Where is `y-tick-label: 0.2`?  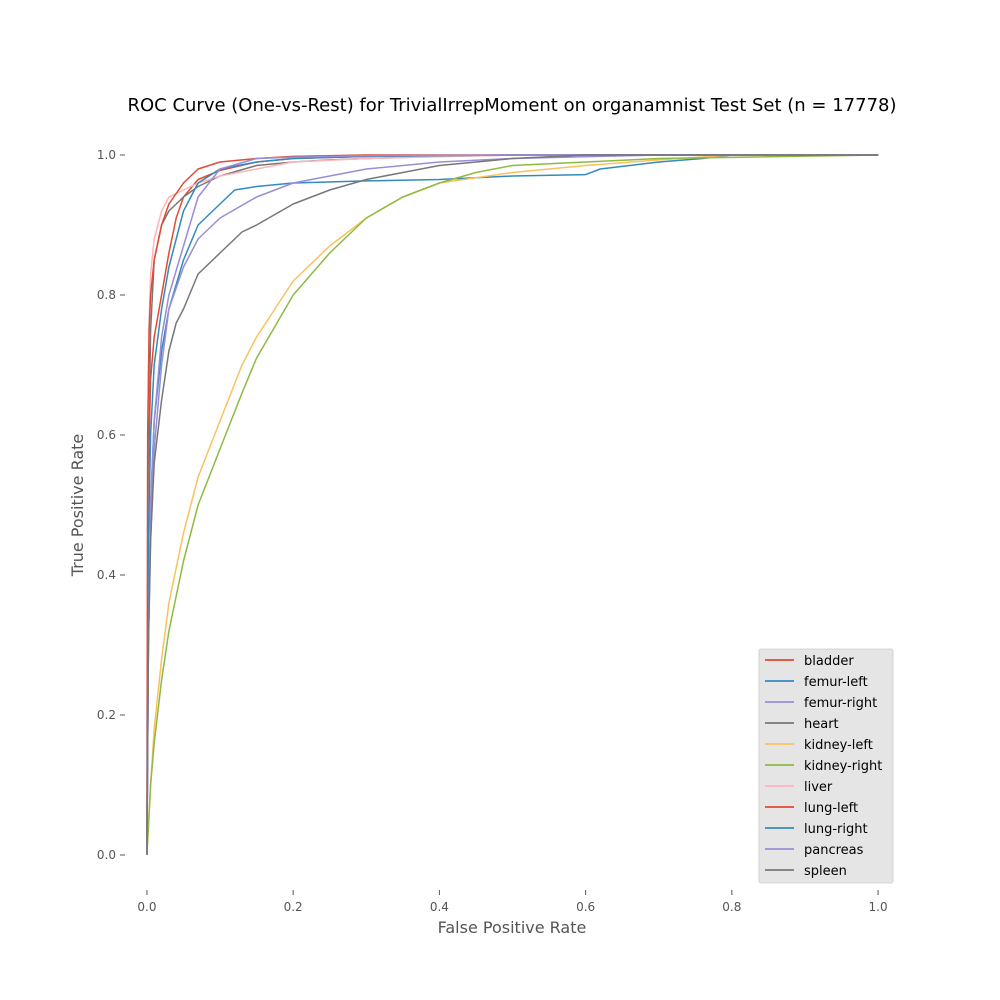 y-tick-label: 0.2 is located at coordinates (106, 715).